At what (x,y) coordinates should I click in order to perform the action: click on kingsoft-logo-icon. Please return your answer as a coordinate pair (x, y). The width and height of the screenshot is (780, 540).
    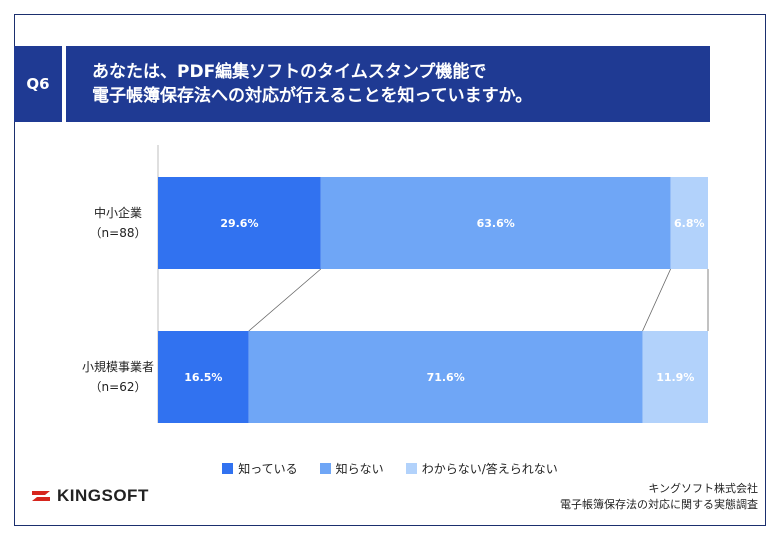
    Looking at the image, I should click on (41, 496).